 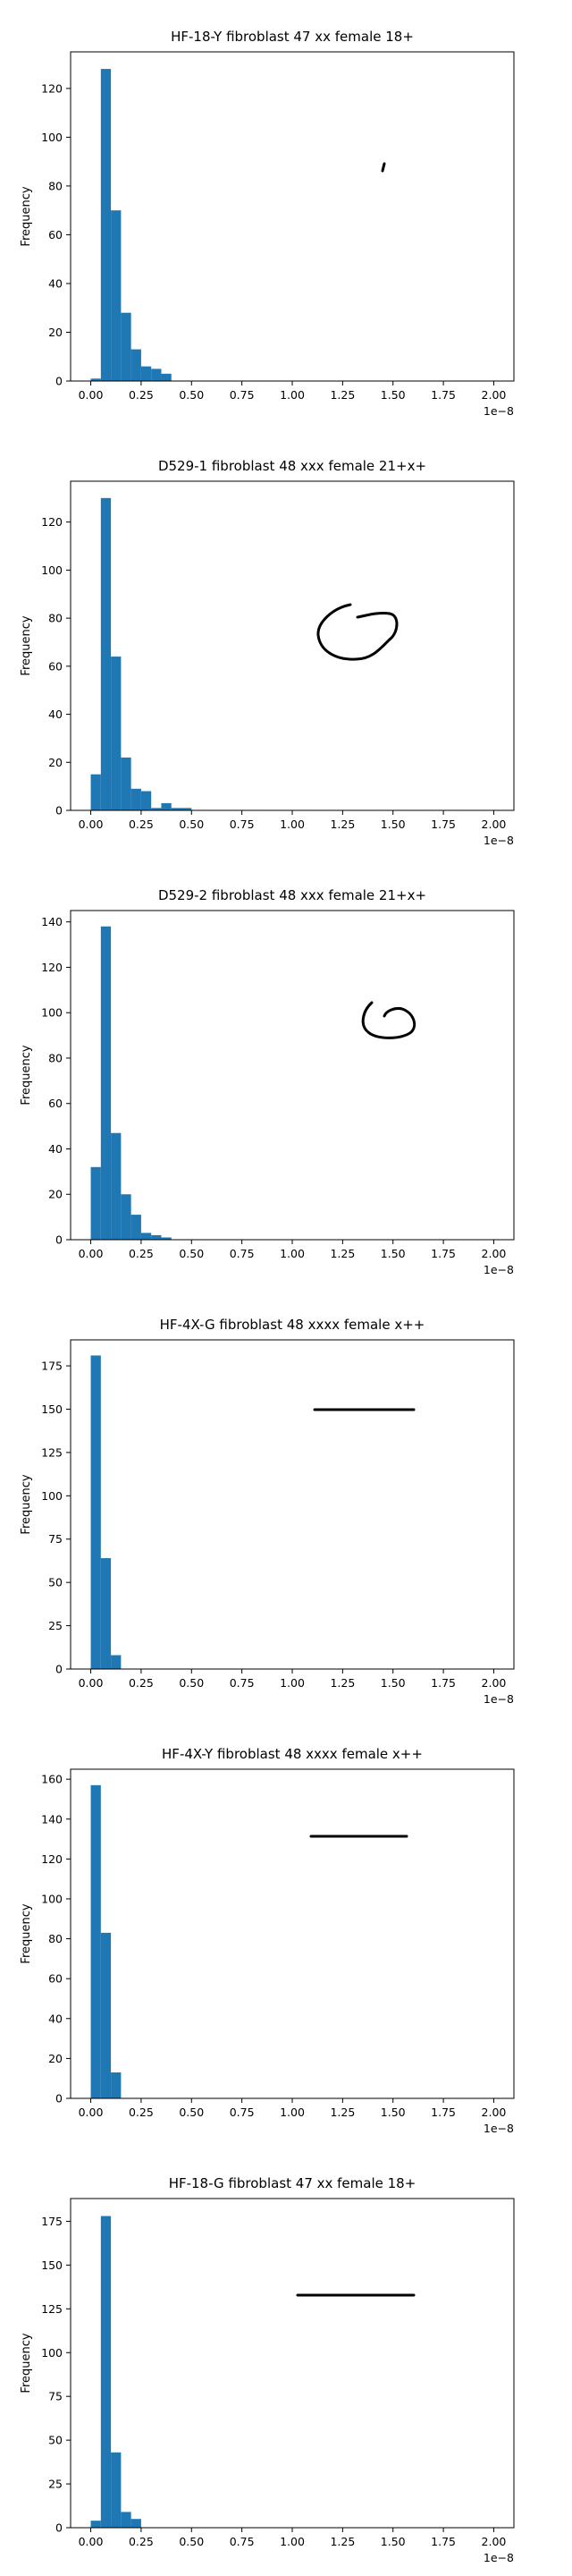 What do you see at coordinates (293, 1754) in the screenshot?
I see `chart-title: HF-4X-Y fibroblast 48 xxxx female x++` at bounding box center [293, 1754].